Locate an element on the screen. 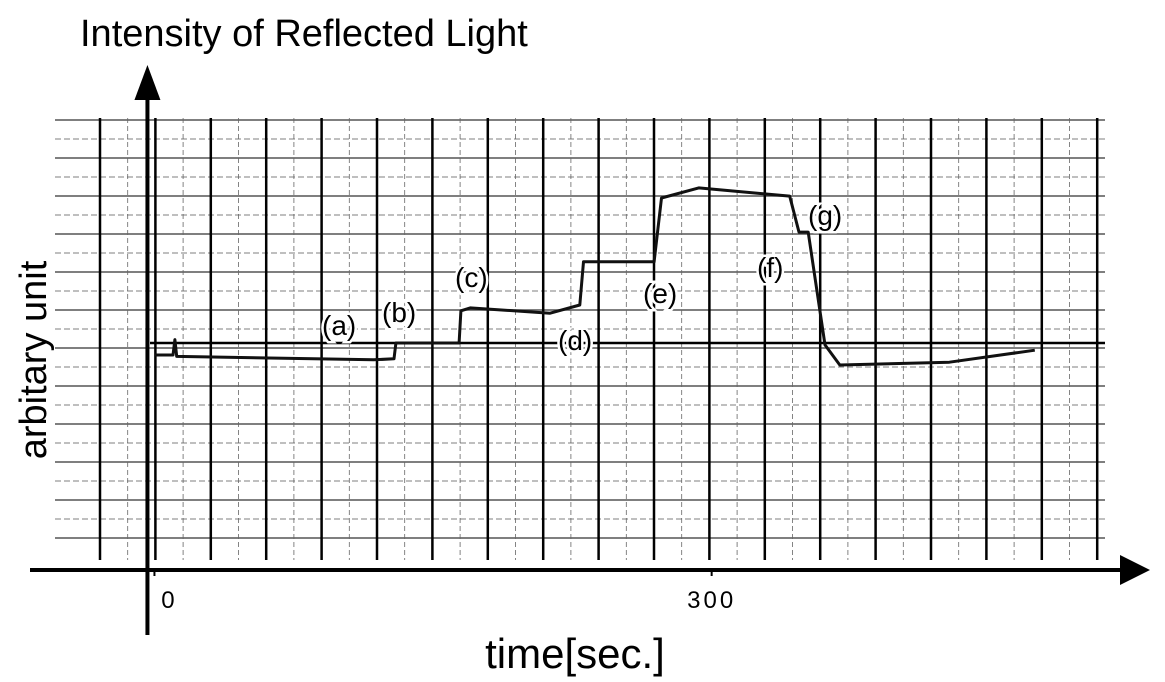 Image resolution: width=1165 pixels, height=682 pixels. chart-title: Intensity of Reflected Light is located at coordinates (304, 34).